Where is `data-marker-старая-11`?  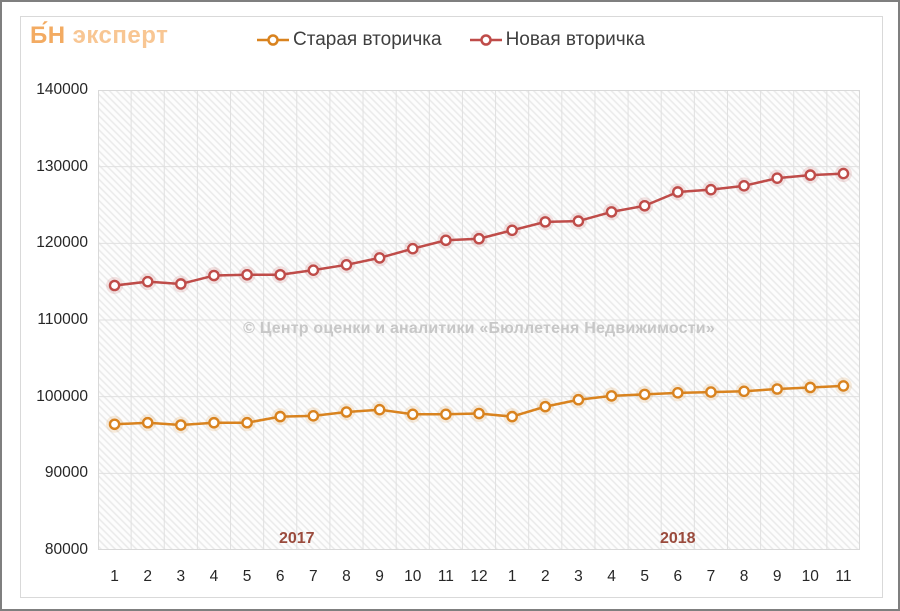 data-marker-старая-11 is located at coordinates (843, 386).